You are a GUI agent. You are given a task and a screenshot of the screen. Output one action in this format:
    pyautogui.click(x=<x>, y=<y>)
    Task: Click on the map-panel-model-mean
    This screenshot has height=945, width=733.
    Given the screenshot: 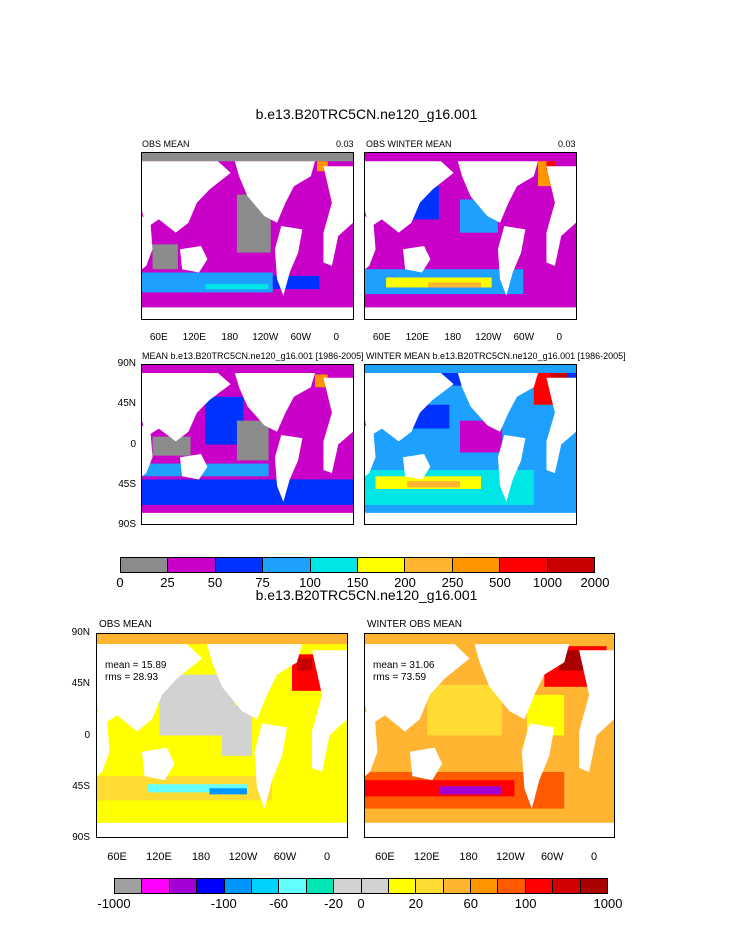 What is the action you would take?
    pyautogui.click(x=247, y=444)
    